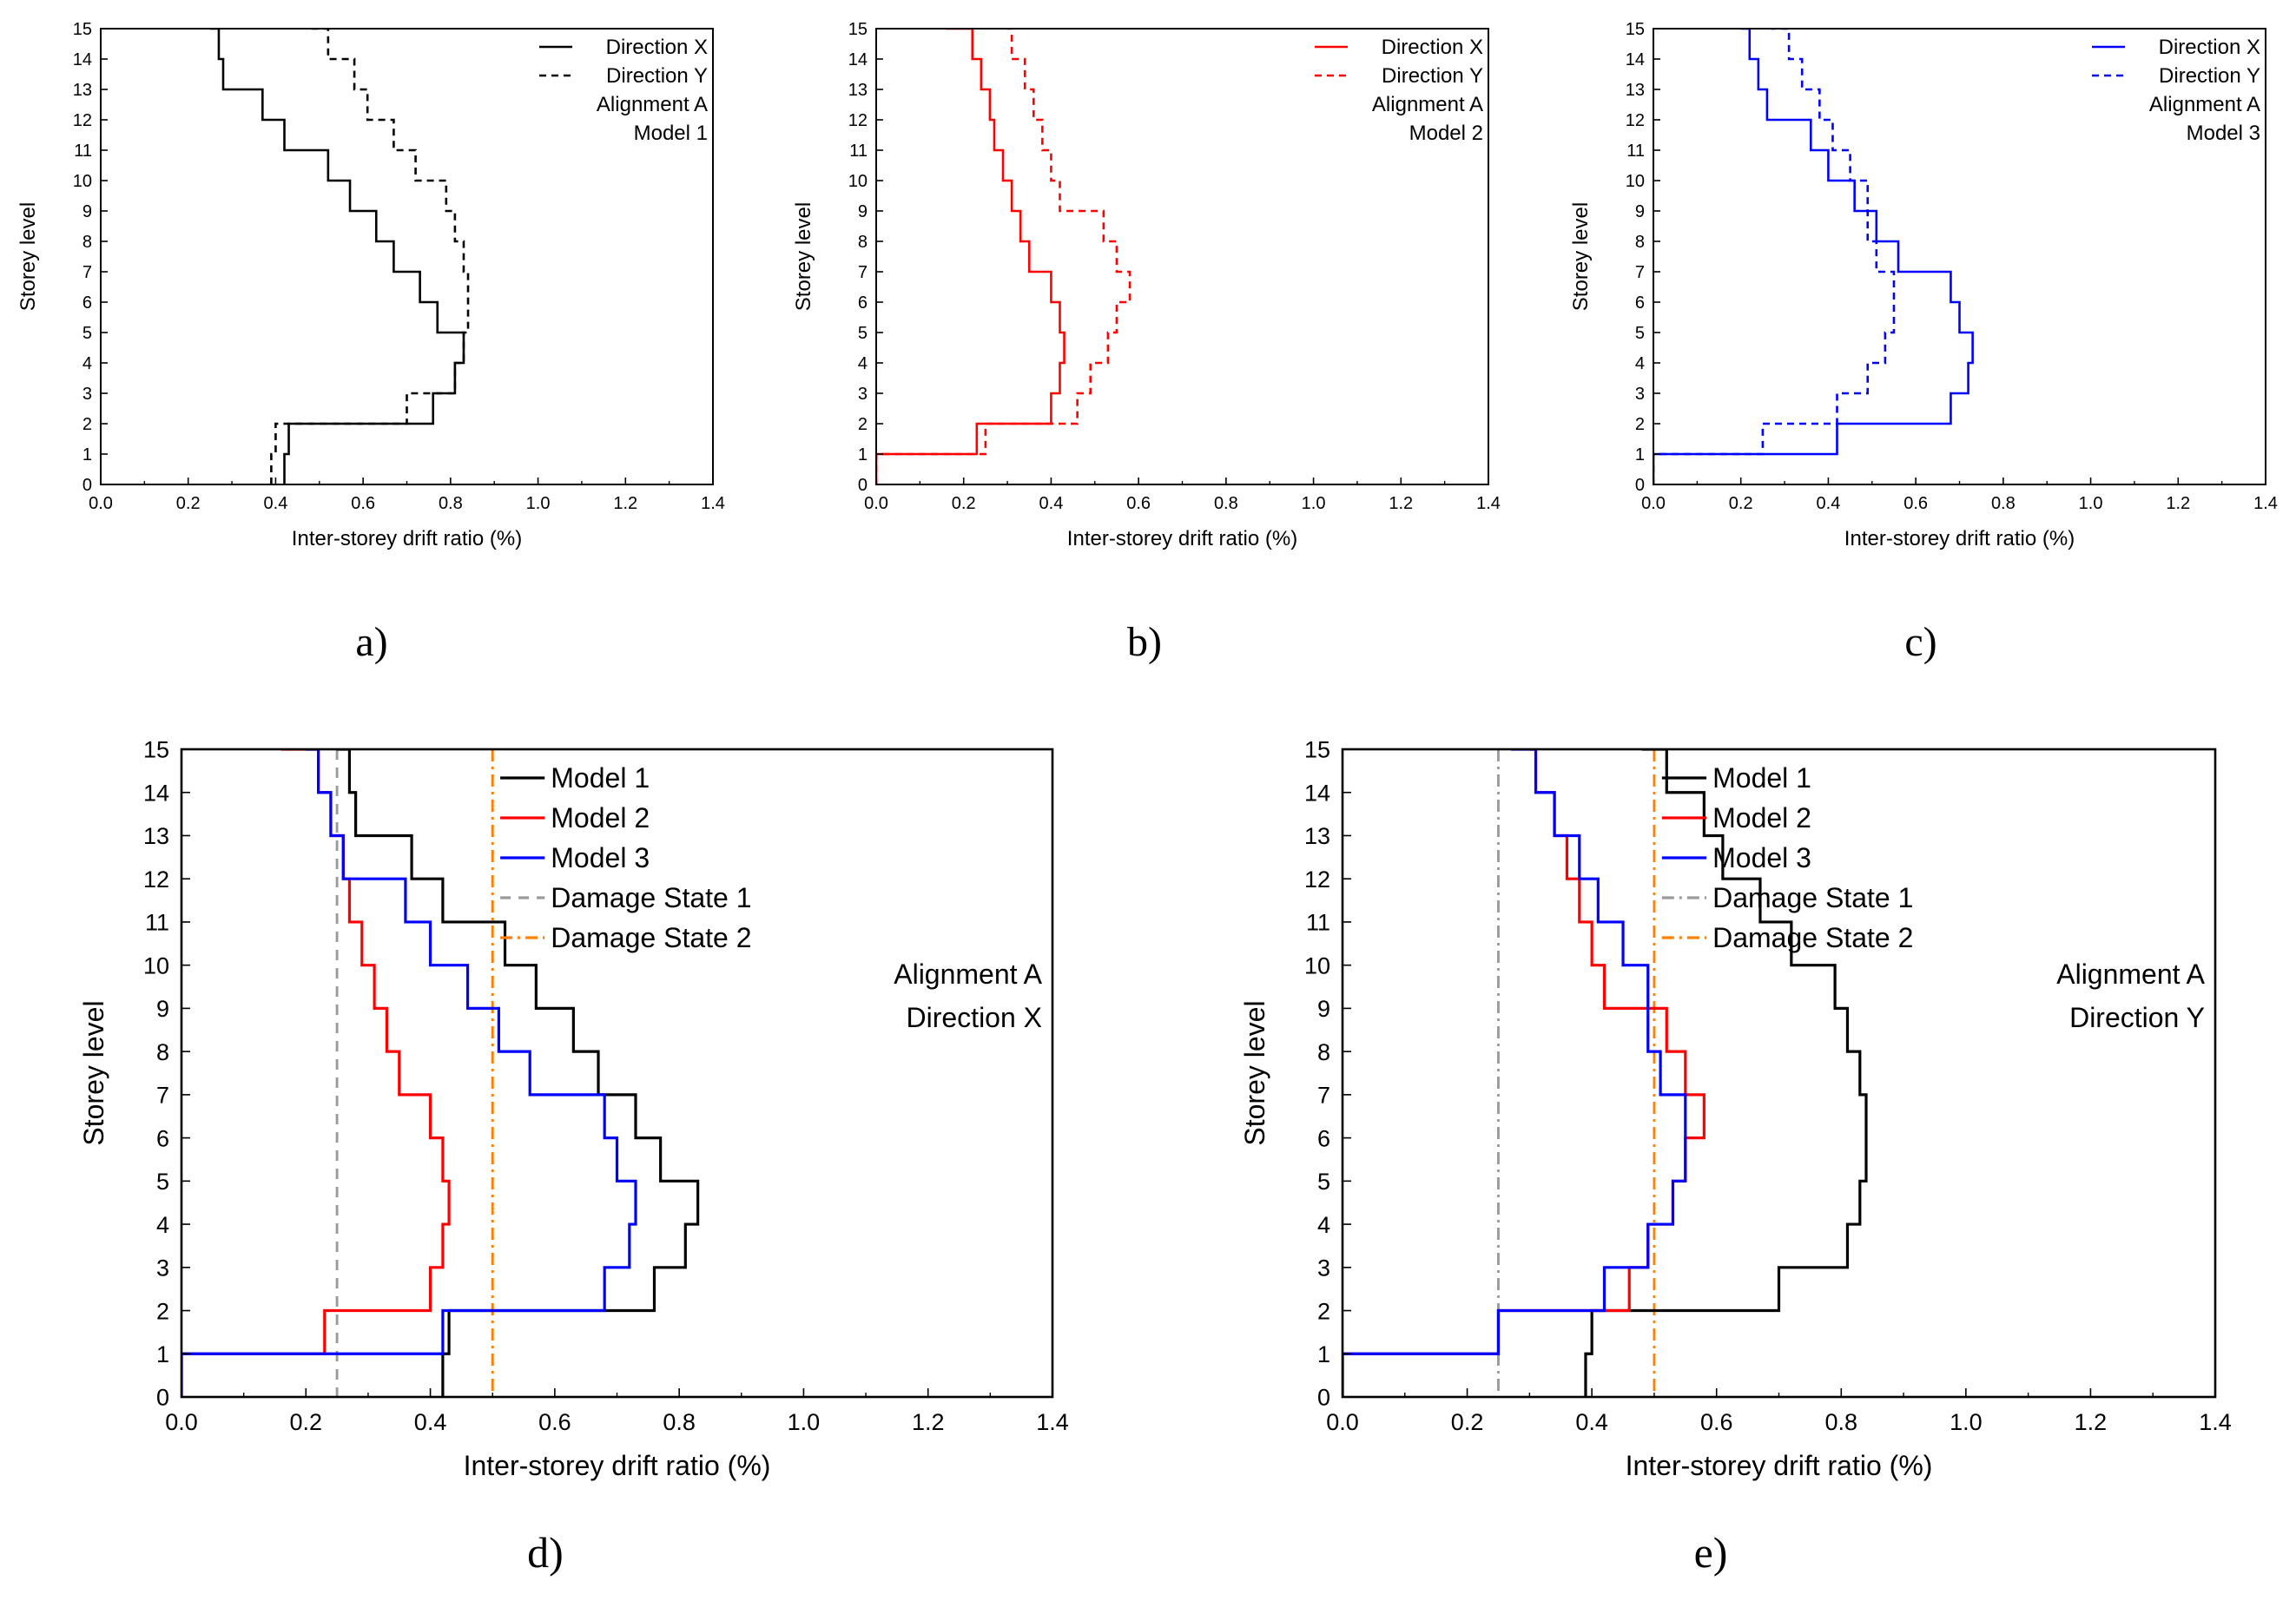 This screenshot has height=1601, width=2296. What do you see at coordinates (1144, 642) in the screenshot?
I see `panel-caption: b)` at bounding box center [1144, 642].